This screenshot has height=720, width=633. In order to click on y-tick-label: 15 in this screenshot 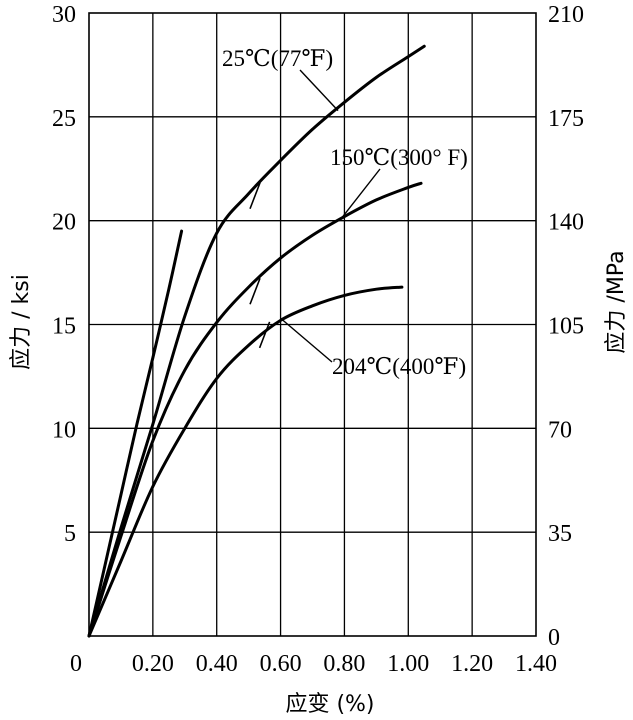, I will do `click(64, 327)`.